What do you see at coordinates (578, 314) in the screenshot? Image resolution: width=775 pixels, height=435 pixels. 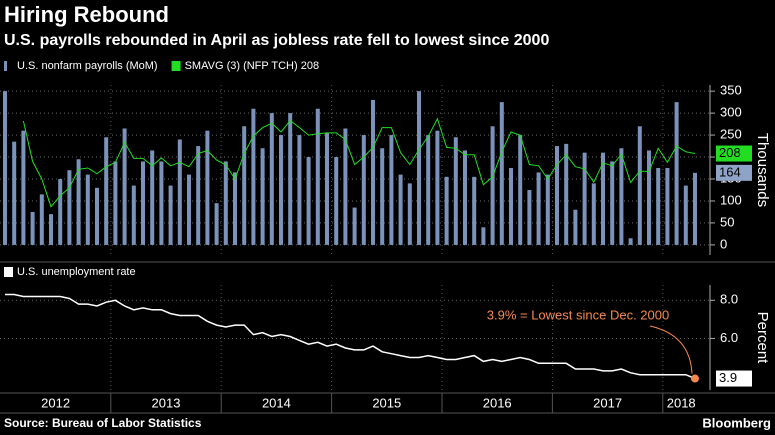 I see `annotation: 3.9% = Lowest since Dec. 2000` at bounding box center [578, 314].